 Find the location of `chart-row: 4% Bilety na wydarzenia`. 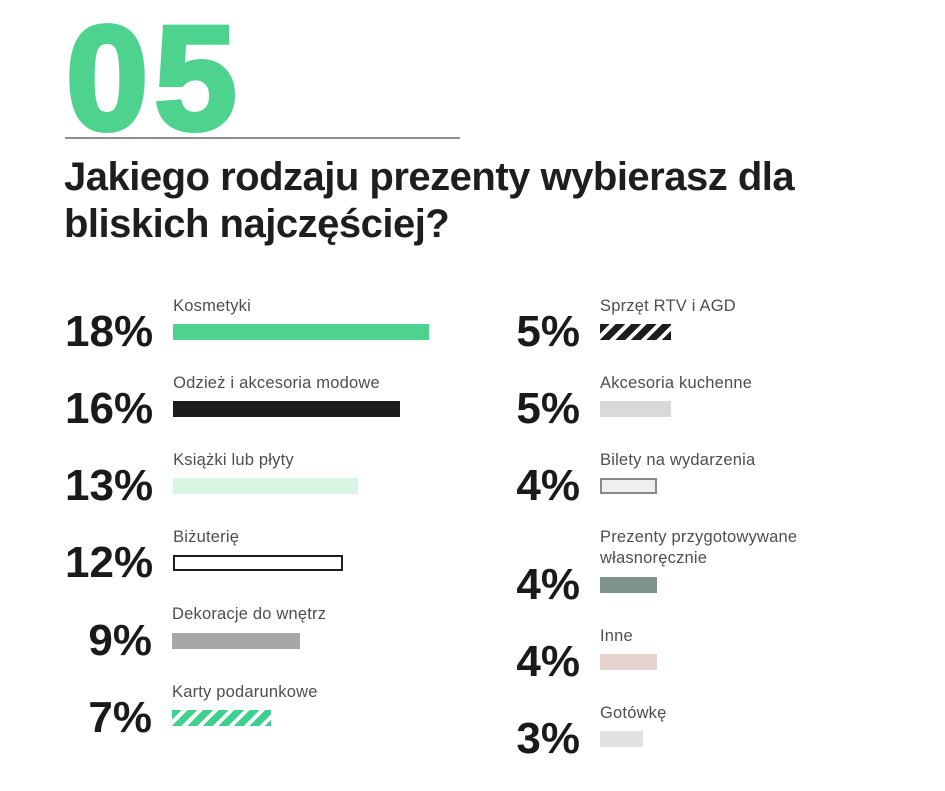

chart-row: 4% Bilety na wydarzenia is located at coordinates (708, 479).